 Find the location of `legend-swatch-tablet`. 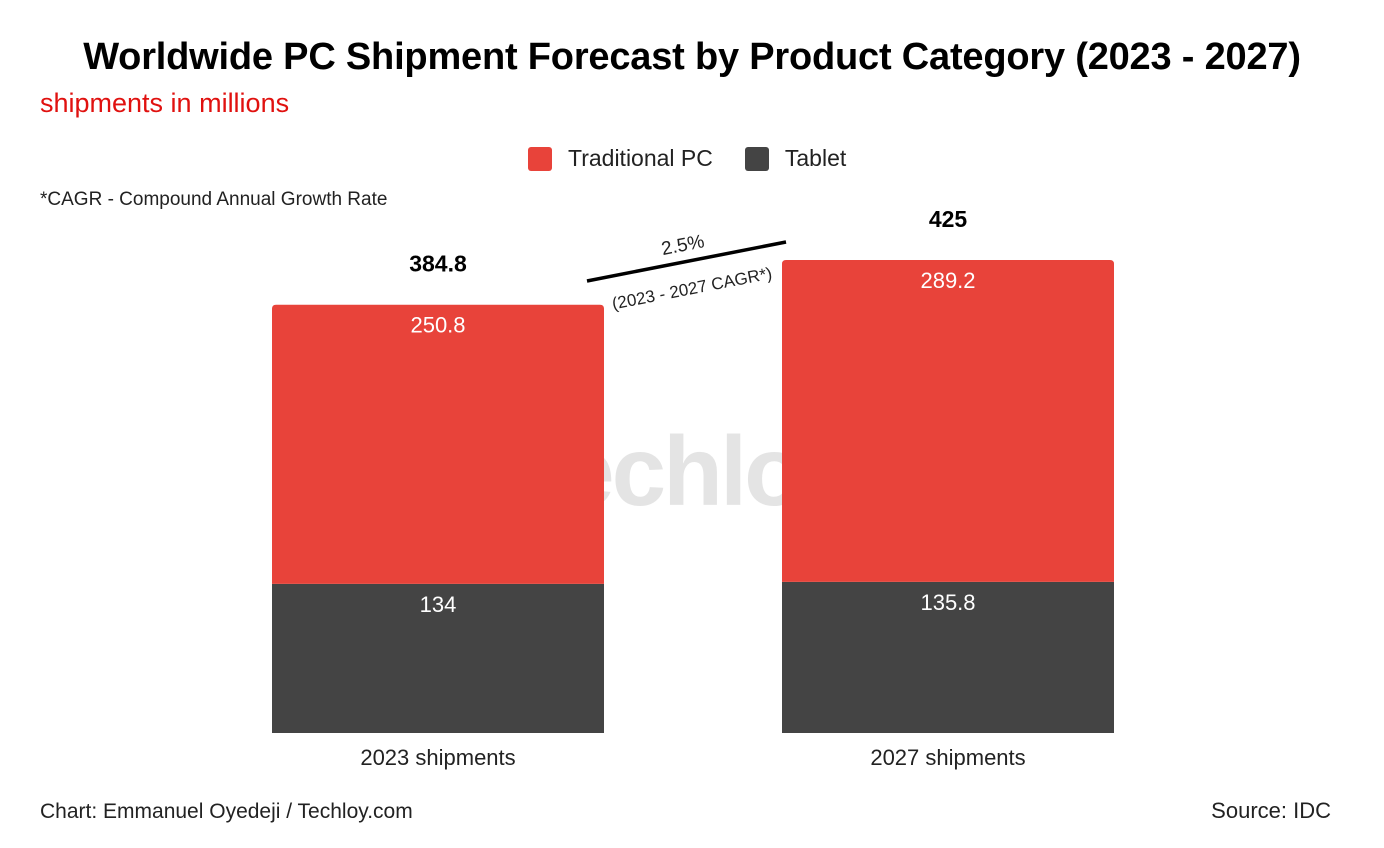

legend-swatch-tablet is located at coordinates (756, 158).